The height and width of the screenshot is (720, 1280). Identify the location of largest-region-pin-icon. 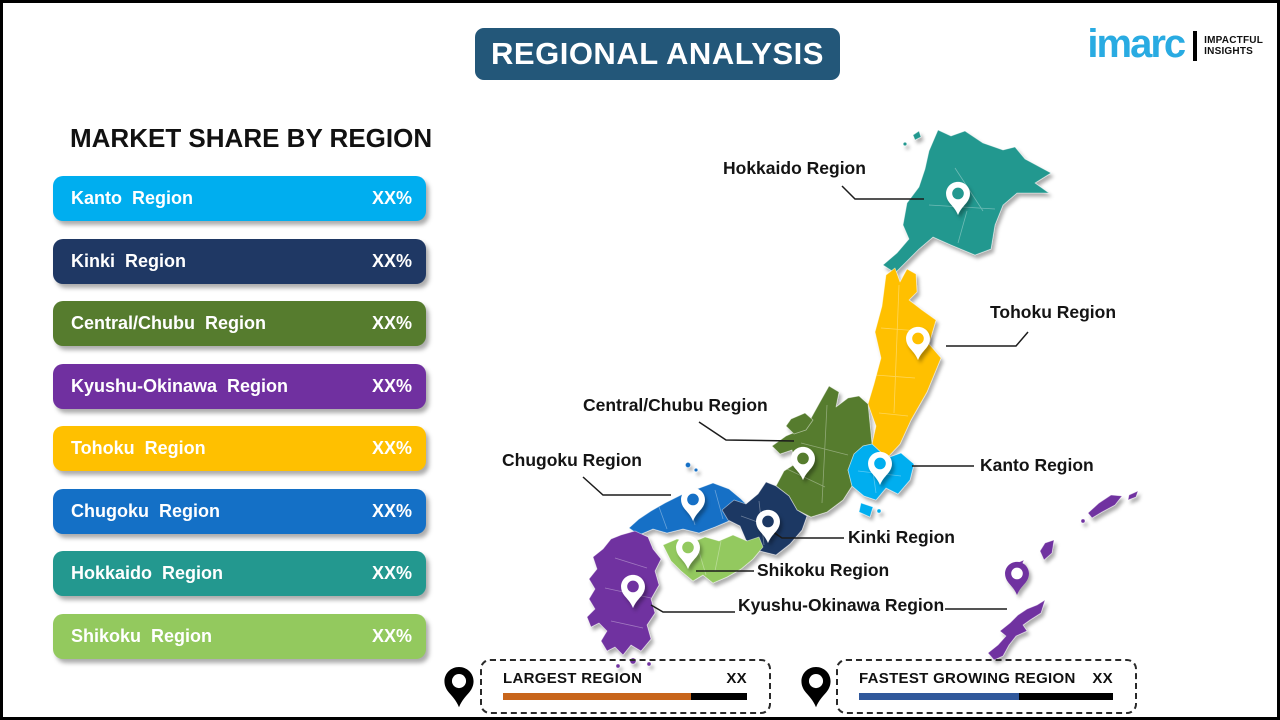
(459, 687).